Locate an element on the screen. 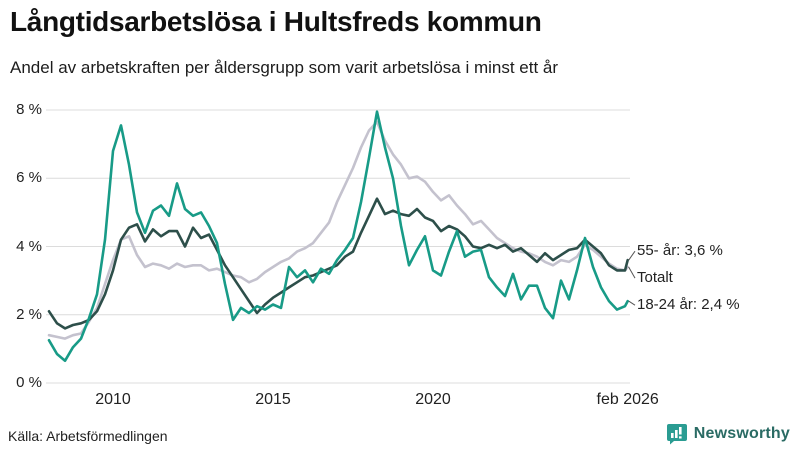 The height and width of the screenshot is (450, 800). newsworthy-logo: Newsworthy is located at coordinates (728, 434).